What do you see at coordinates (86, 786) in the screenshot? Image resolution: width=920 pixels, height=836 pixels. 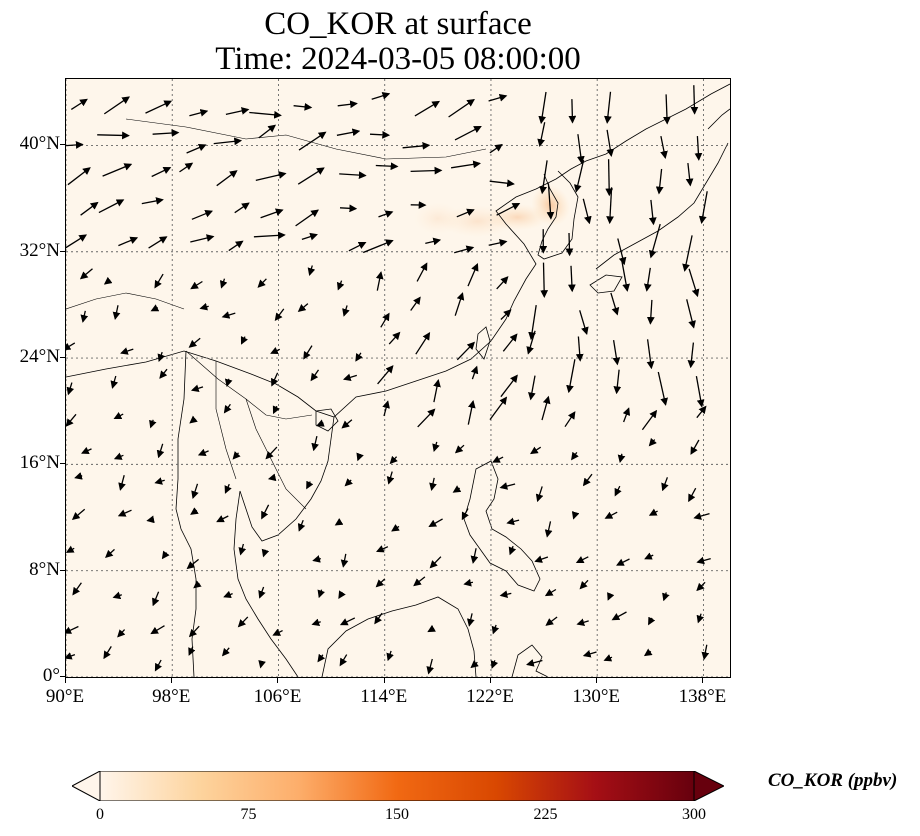 I see `colorbar-extend-min` at bounding box center [86, 786].